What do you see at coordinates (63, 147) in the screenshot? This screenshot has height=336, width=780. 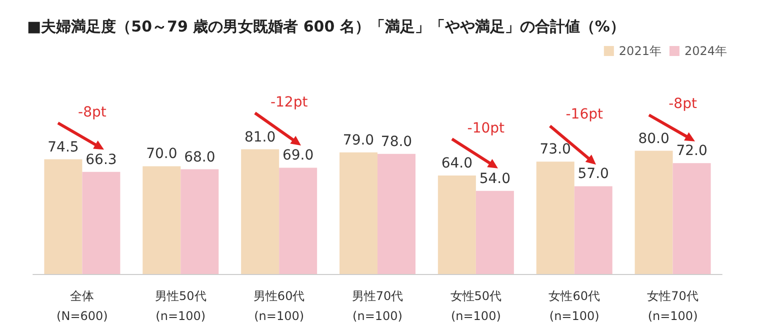 I see `data-label: 74.5` at bounding box center [63, 147].